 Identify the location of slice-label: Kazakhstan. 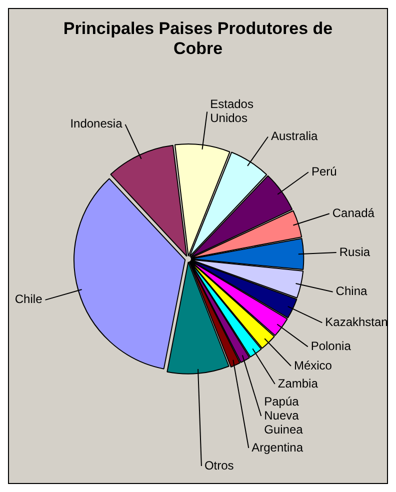
(356, 322).